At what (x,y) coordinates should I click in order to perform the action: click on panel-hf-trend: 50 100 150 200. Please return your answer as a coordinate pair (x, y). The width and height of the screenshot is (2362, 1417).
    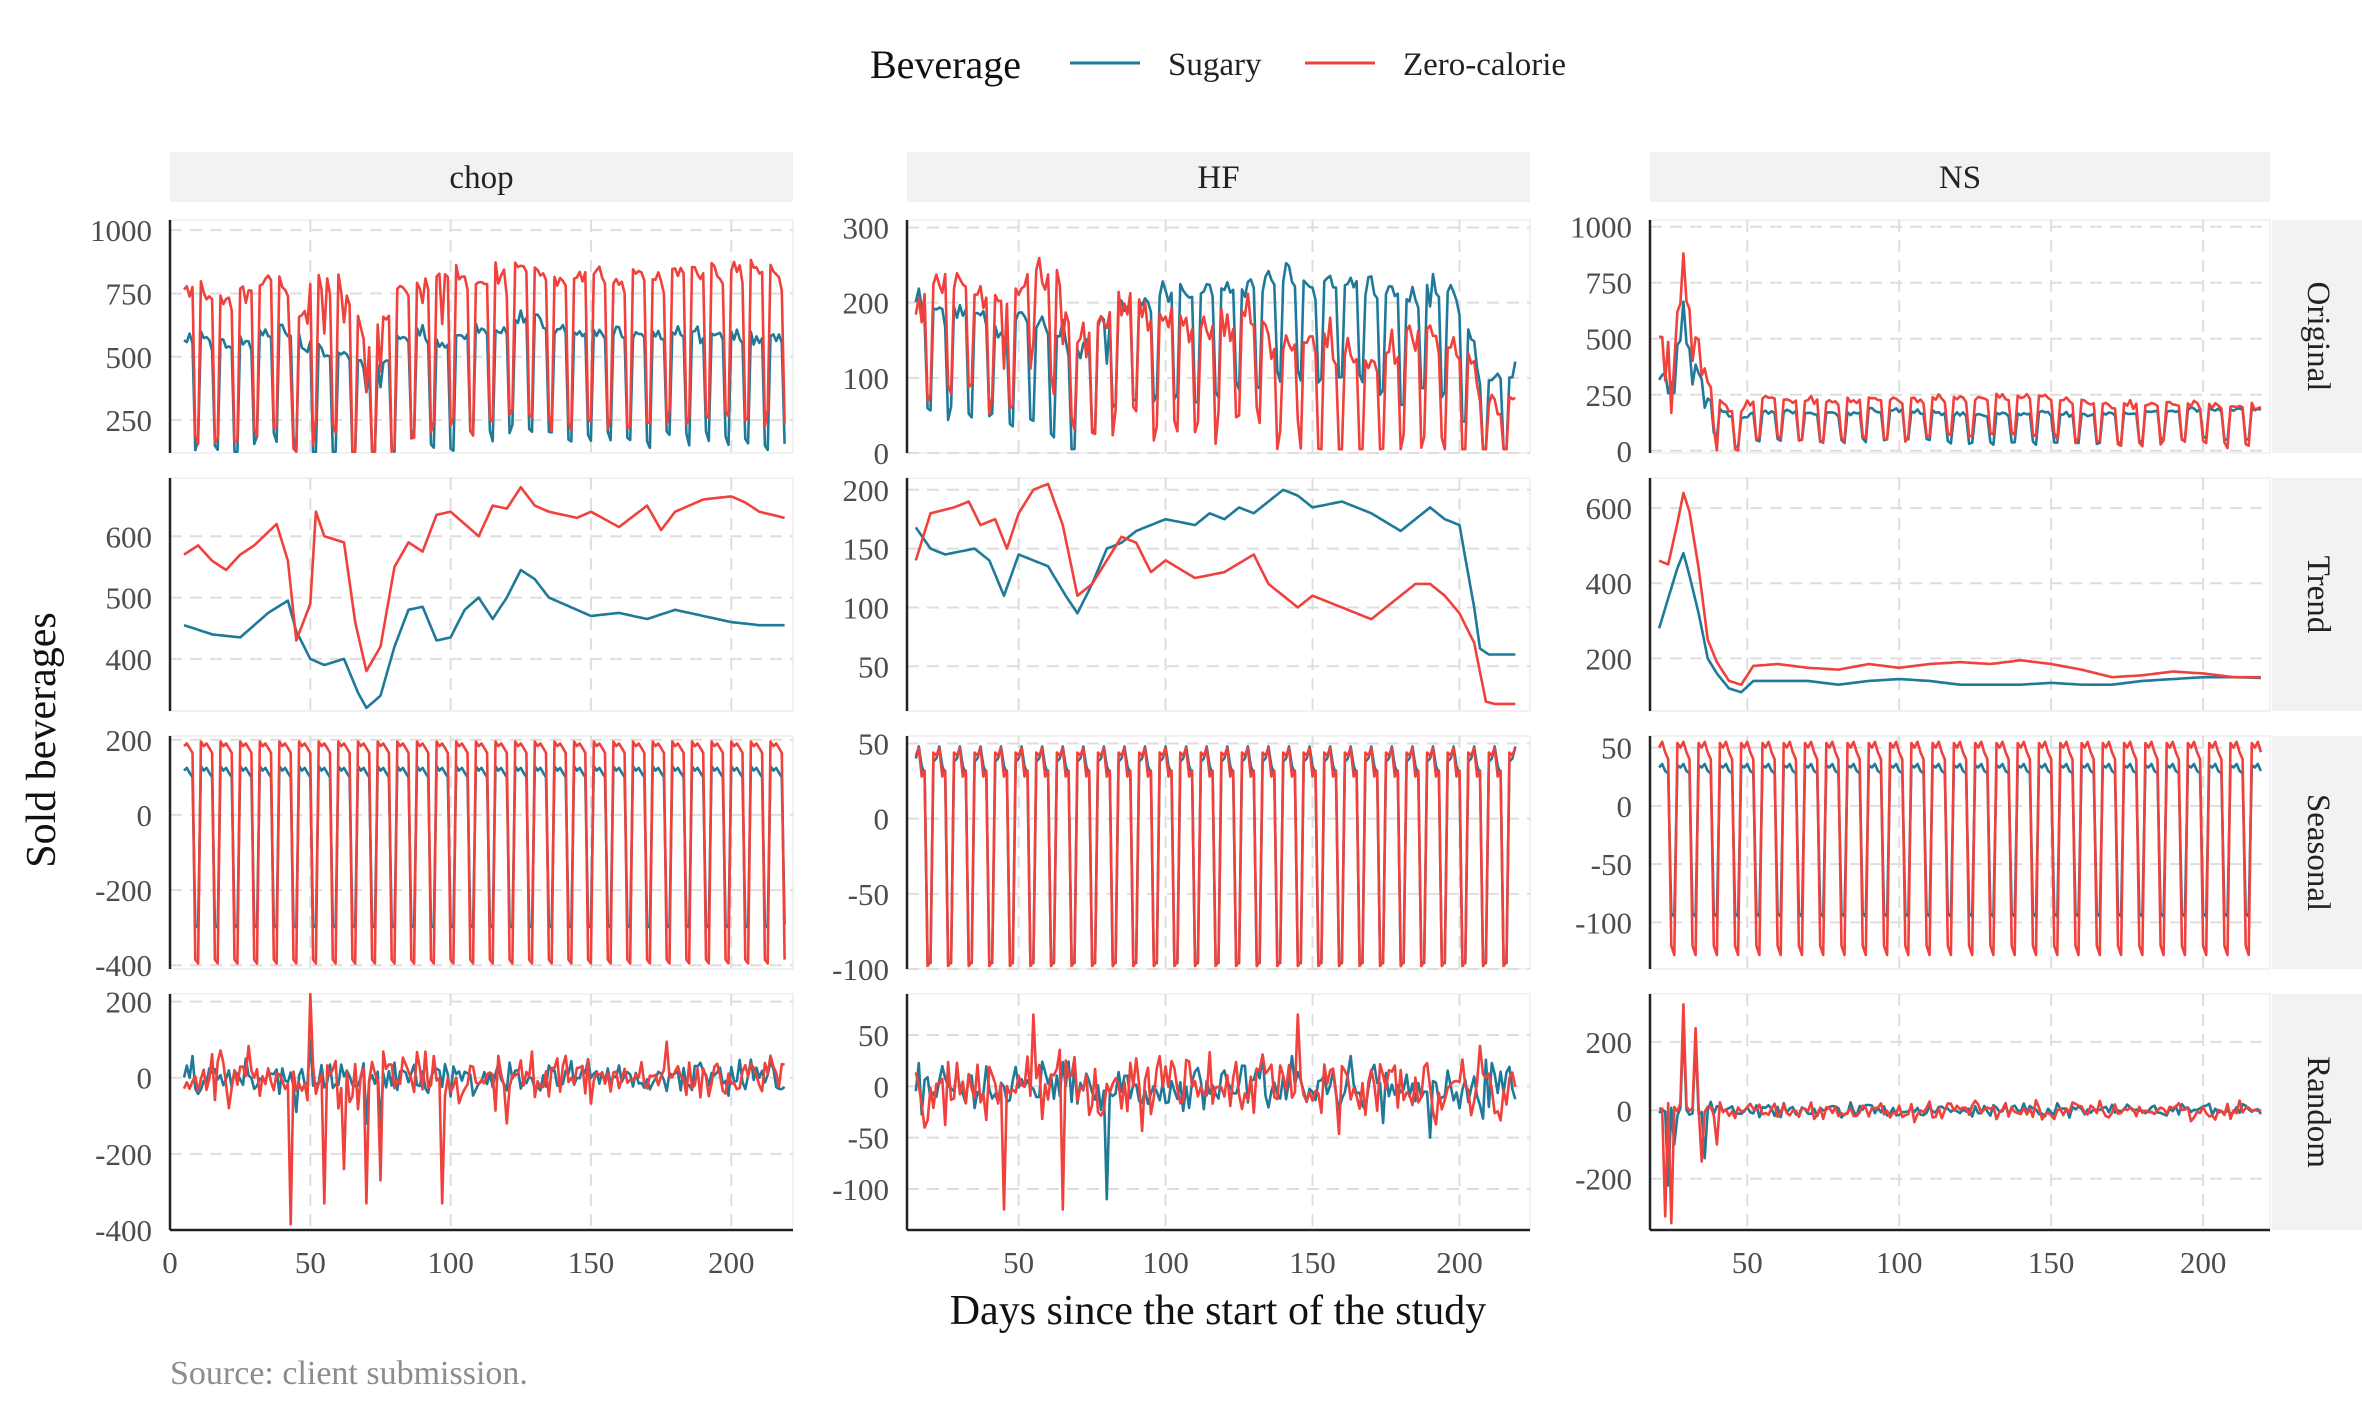
    Looking at the image, I should click on (1187, 592).